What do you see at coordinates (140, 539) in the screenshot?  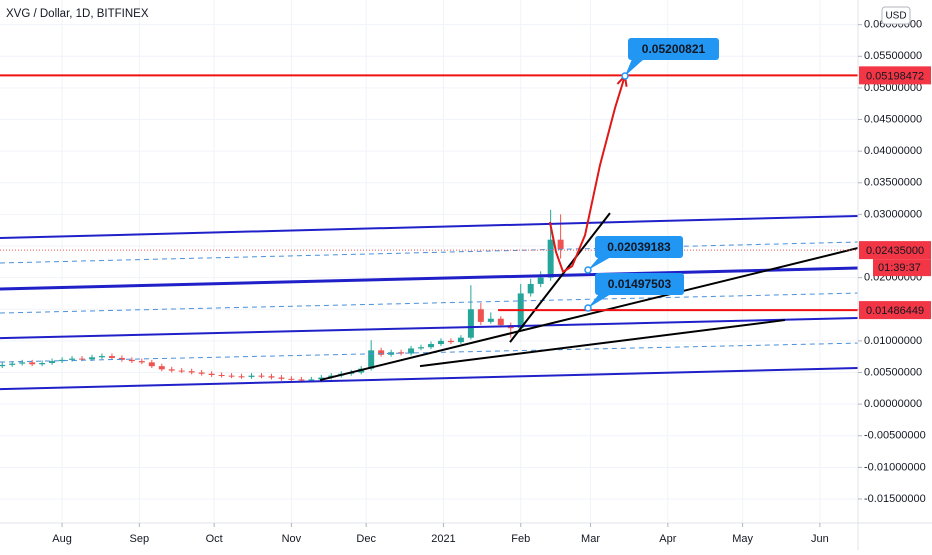 I see `x-tick-label: Sep` at bounding box center [140, 539].